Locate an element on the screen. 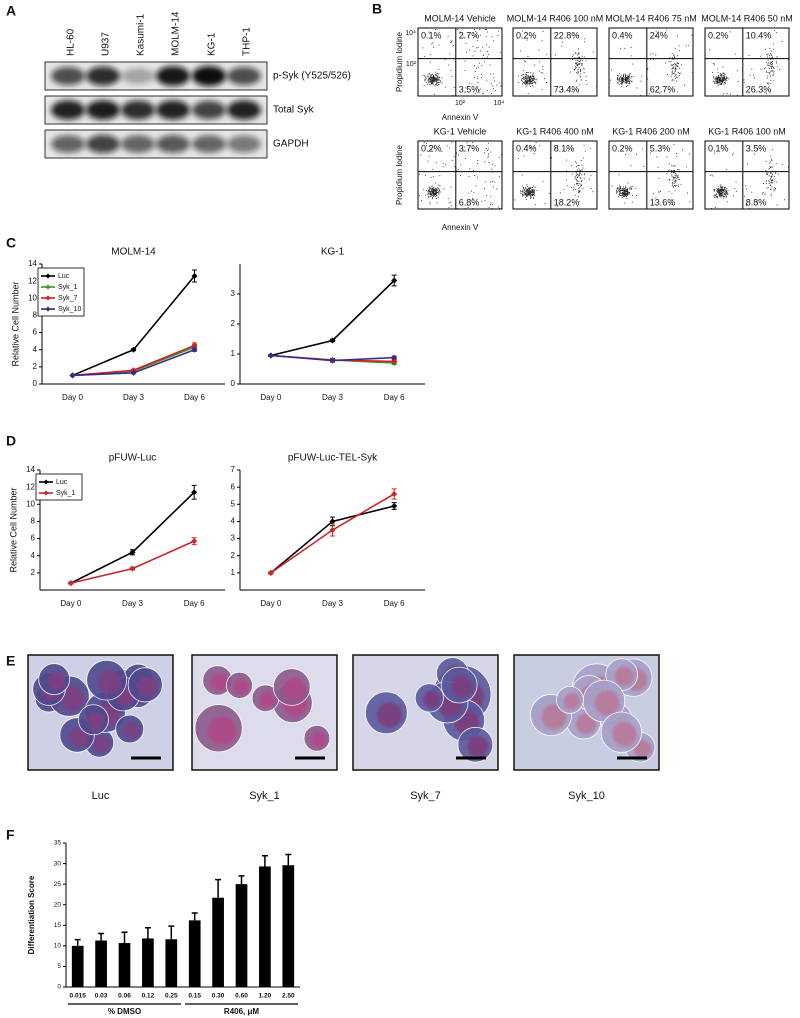 The width and height of the screenshot is (800, 1018). y-tick-label: 4 is located at coordinates (33, 555).